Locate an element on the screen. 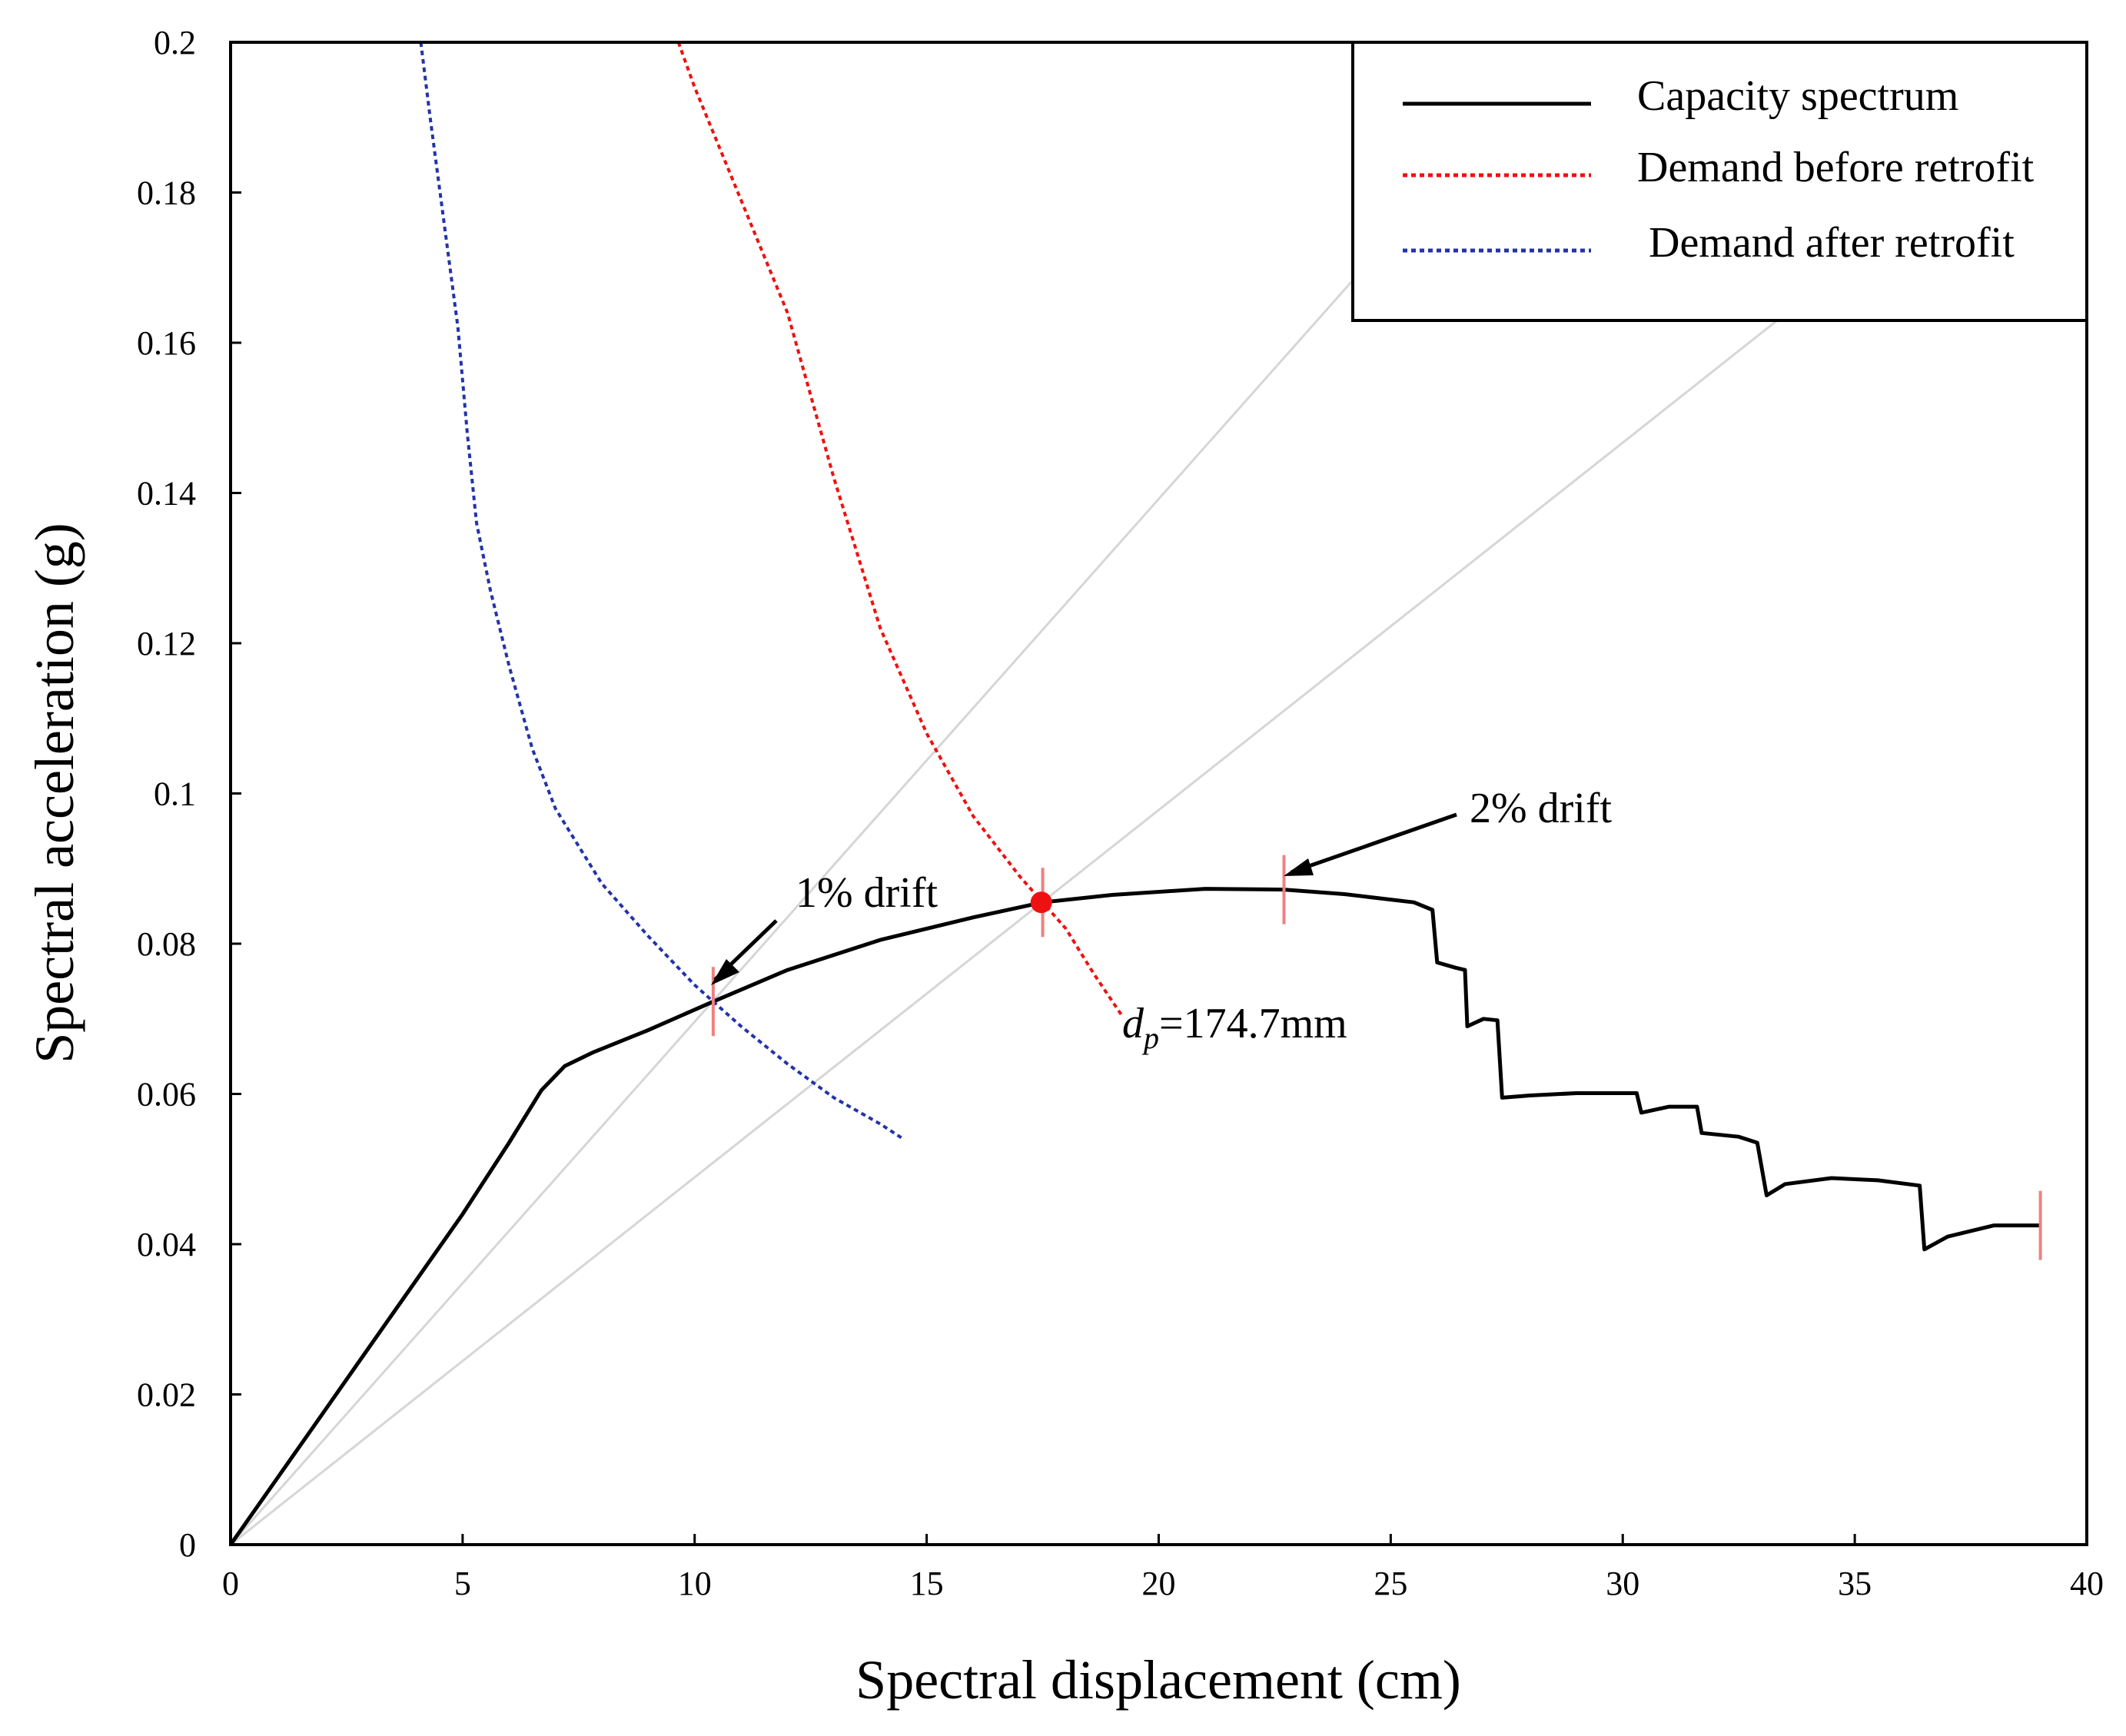  legend-box is located at coordinates (1720, 181).